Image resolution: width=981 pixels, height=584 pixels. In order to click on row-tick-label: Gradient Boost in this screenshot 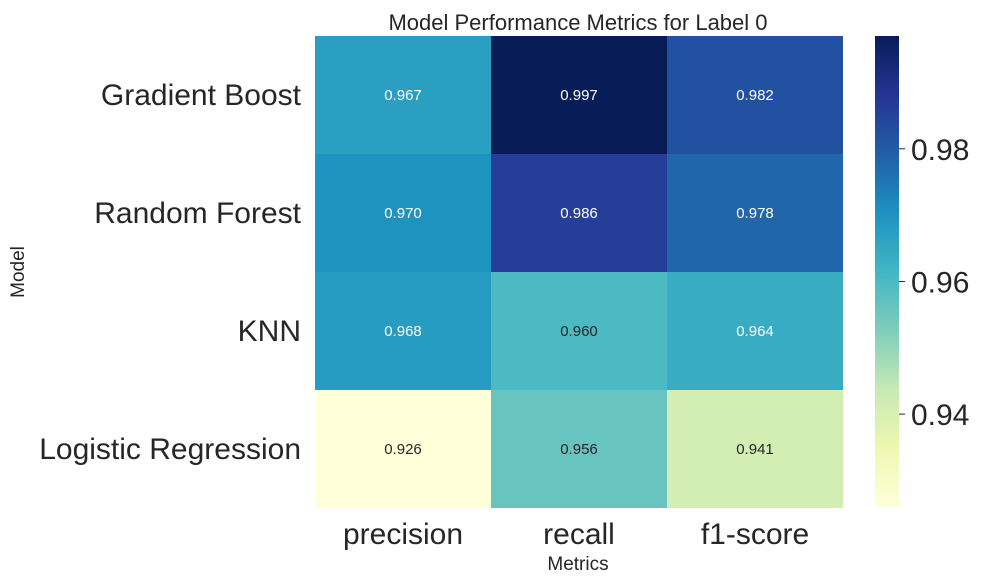, I will do `click(201, 95)`.